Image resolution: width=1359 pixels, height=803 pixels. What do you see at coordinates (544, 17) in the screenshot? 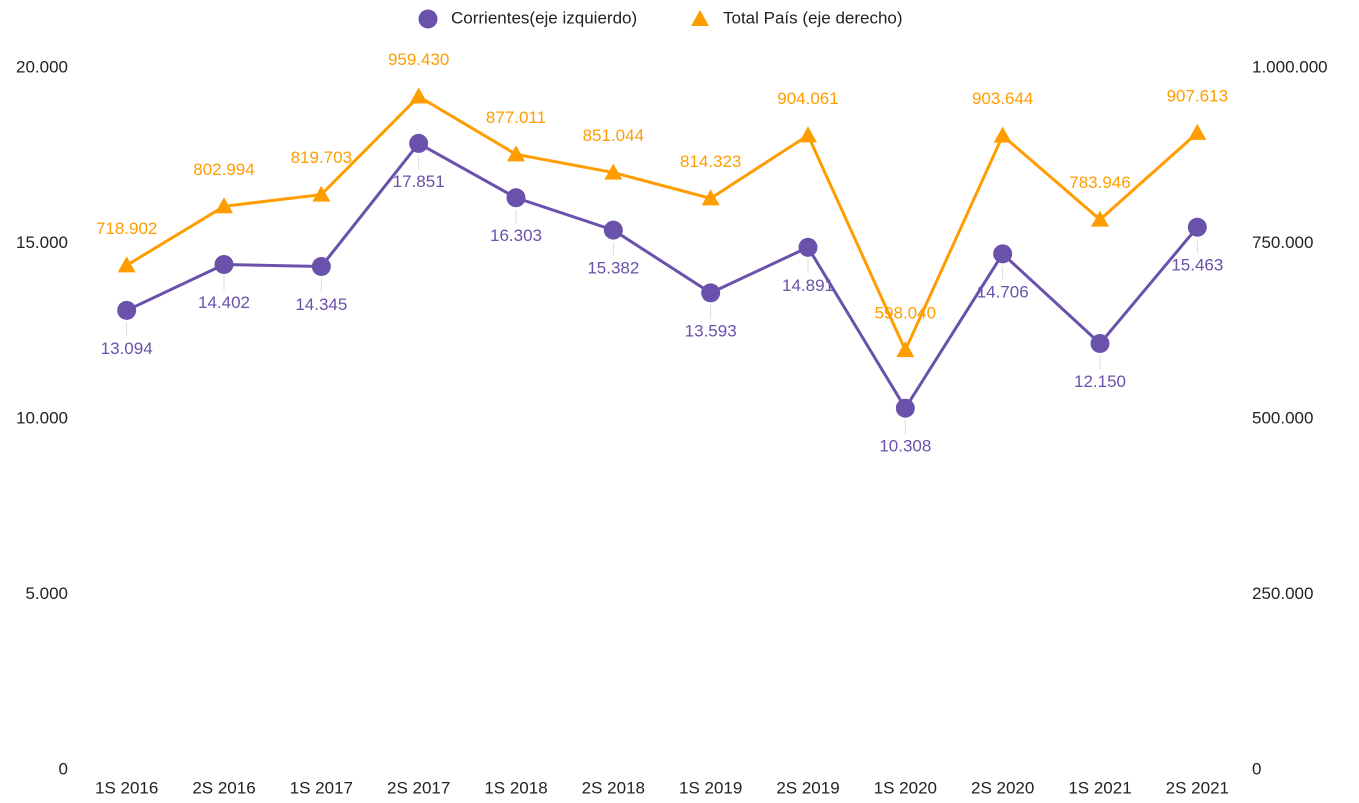
I see `legend-label: Corrientes(eje izquierdo)` at bounding box center [544, 17].